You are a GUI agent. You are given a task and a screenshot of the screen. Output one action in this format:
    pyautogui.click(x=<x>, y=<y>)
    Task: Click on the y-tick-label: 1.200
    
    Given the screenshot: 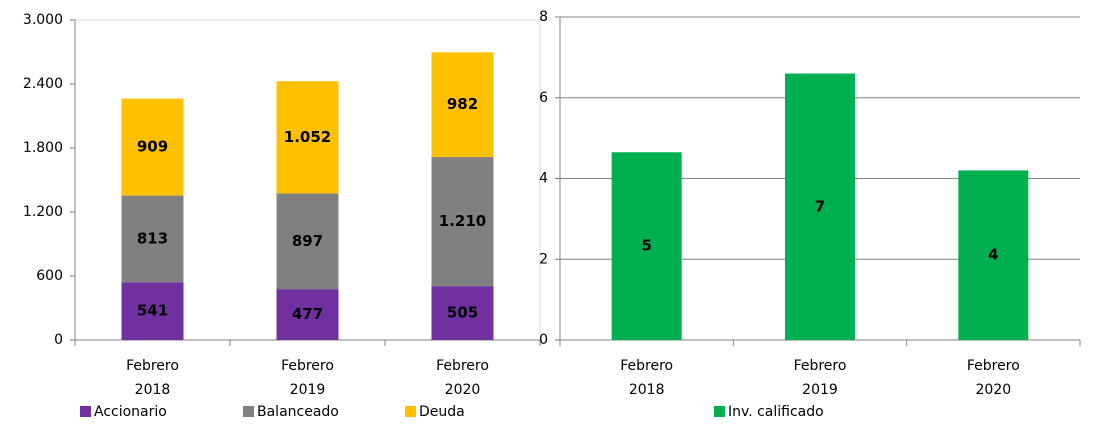 What is the action you would take?
    pyautogui.click(x=43, y=212)
    